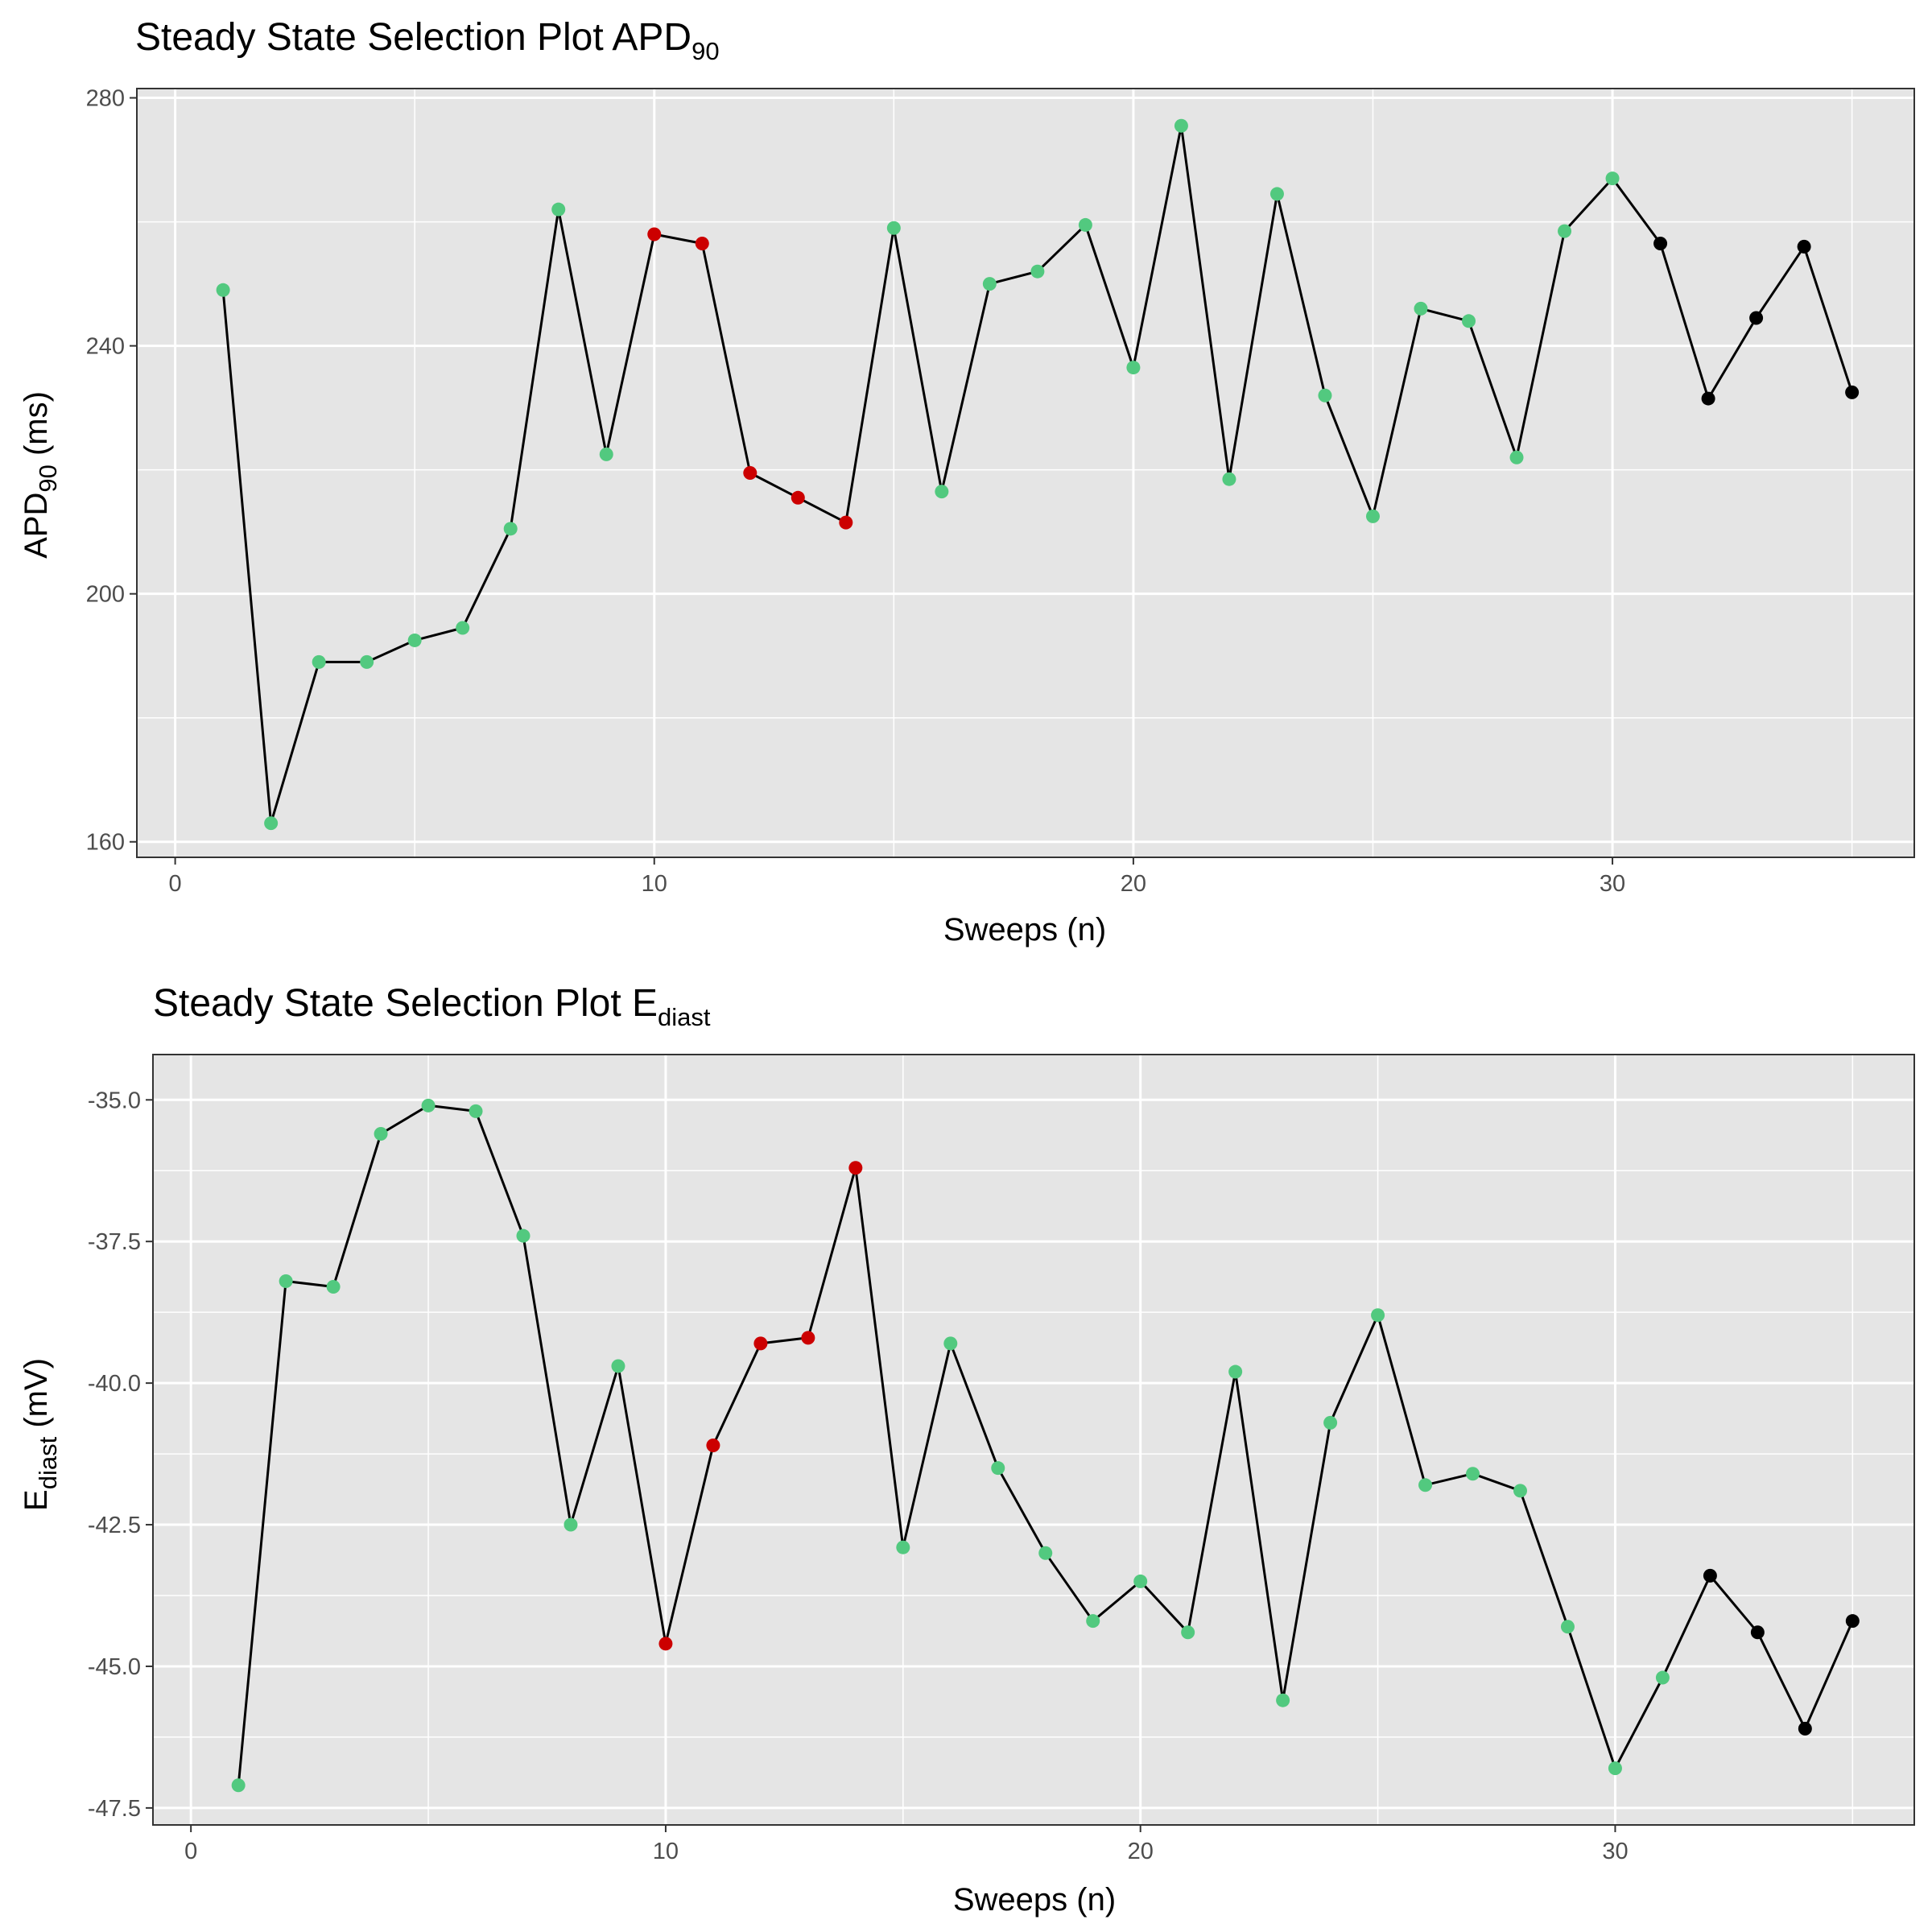  I want to click on chart-2-x-tick-label: 10, so click(666, 1851).